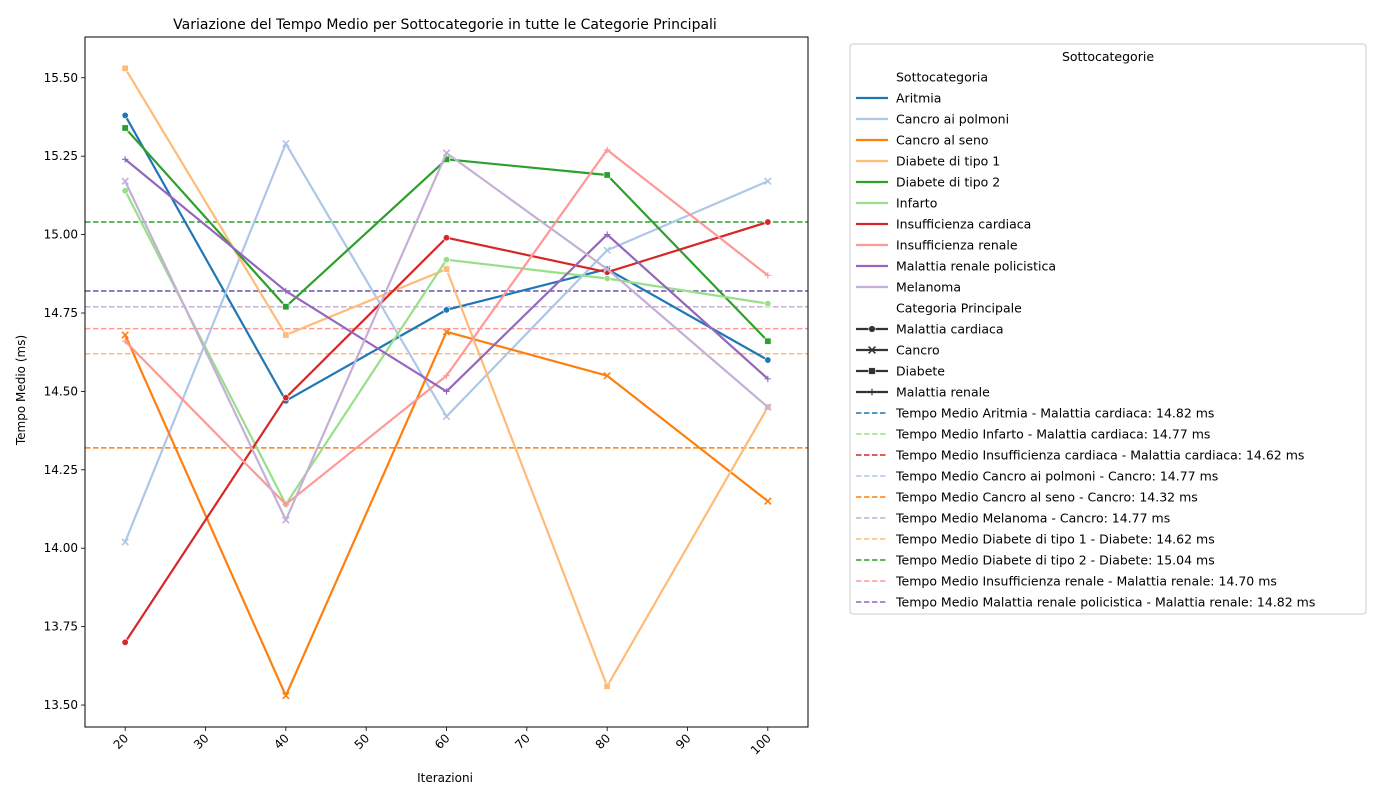  Describe the element at coordinates (61, 78) in the screenshot. I see `y-tick-label-8: 15.50` at that location.